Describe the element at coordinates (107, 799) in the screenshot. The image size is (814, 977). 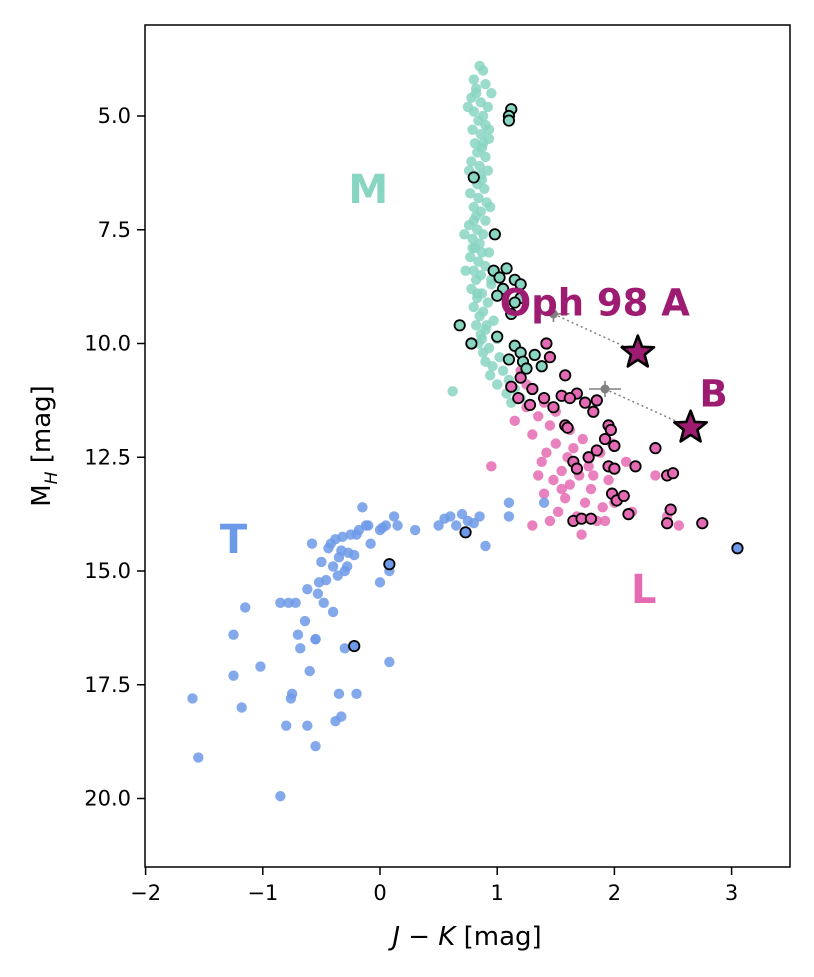
I see `y-tick-label: 20.0` at that location.